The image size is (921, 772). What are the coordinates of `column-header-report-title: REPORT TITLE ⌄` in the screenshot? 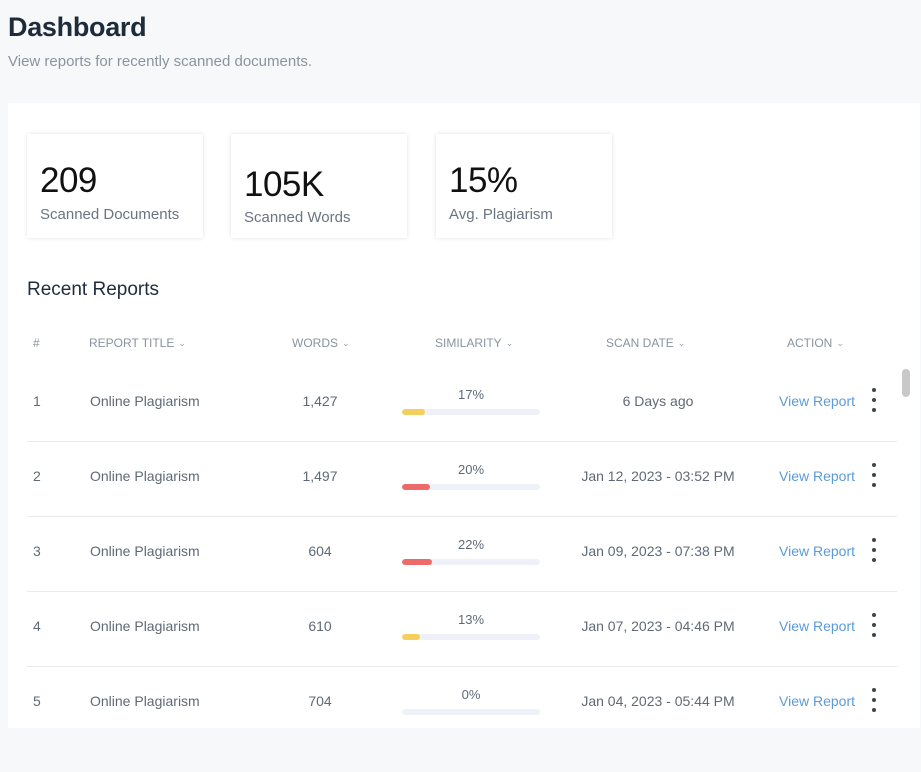 It's located at (137, 343).